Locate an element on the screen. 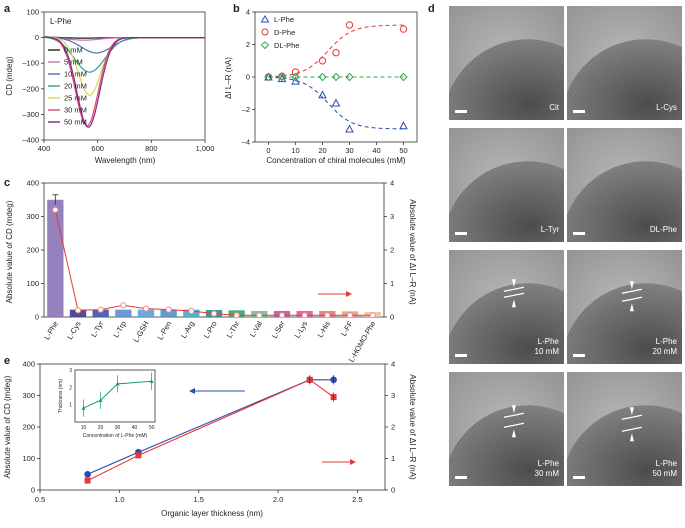  panel-e-left-ytick-label: 200 is located at coordinates (28, 427).